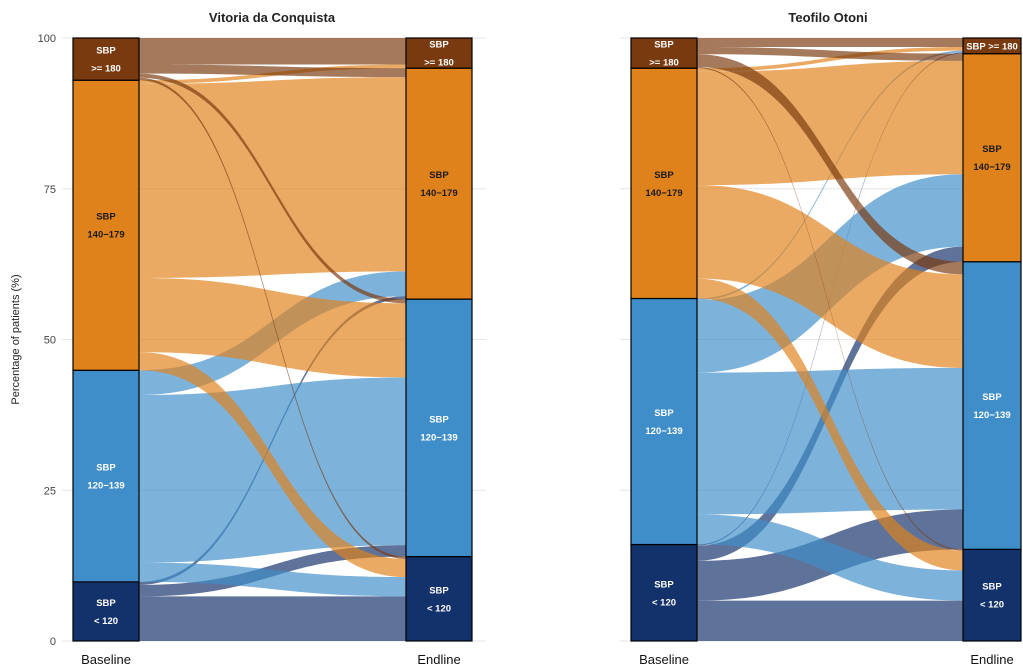 The image size is (1023, 671). I want to click on stratum-label: SBP >= 180, so click(992, 46).